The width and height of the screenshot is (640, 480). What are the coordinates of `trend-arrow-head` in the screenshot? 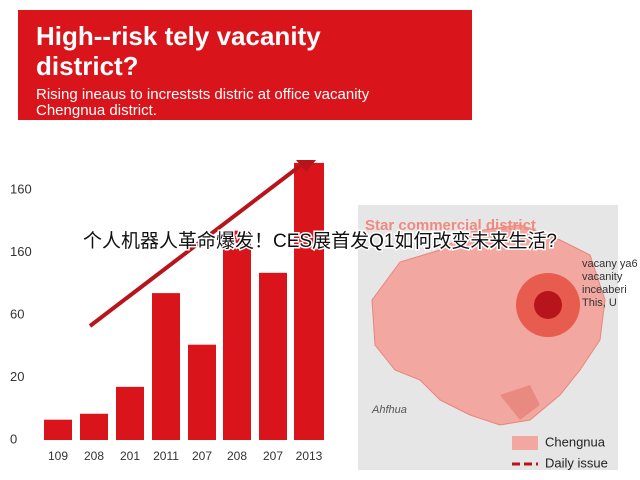 It's located at (306, 166).